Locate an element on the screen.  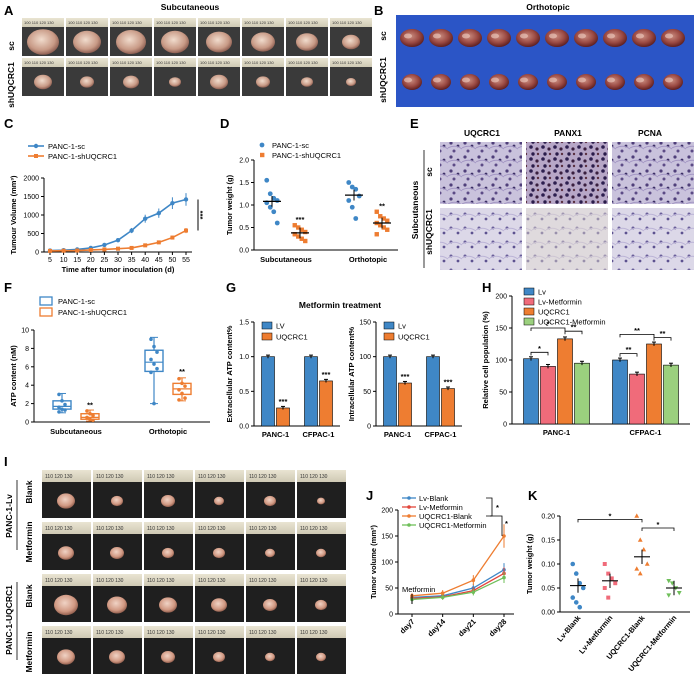
panel-g-title: Metformin treatment is located at coordinates (340, 305).